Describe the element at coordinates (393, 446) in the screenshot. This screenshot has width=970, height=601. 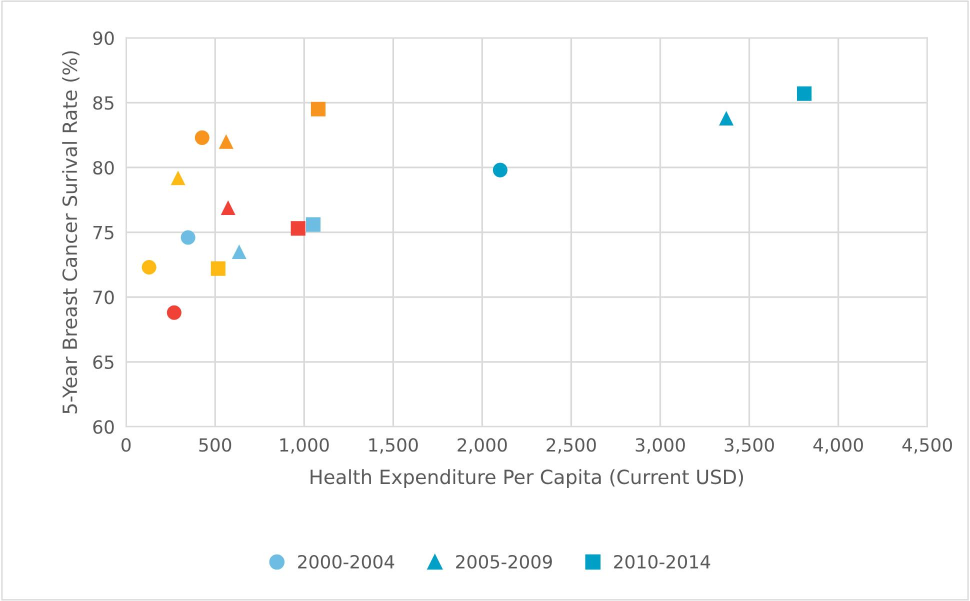
I see `x-tick-label: 1,500` at that location.